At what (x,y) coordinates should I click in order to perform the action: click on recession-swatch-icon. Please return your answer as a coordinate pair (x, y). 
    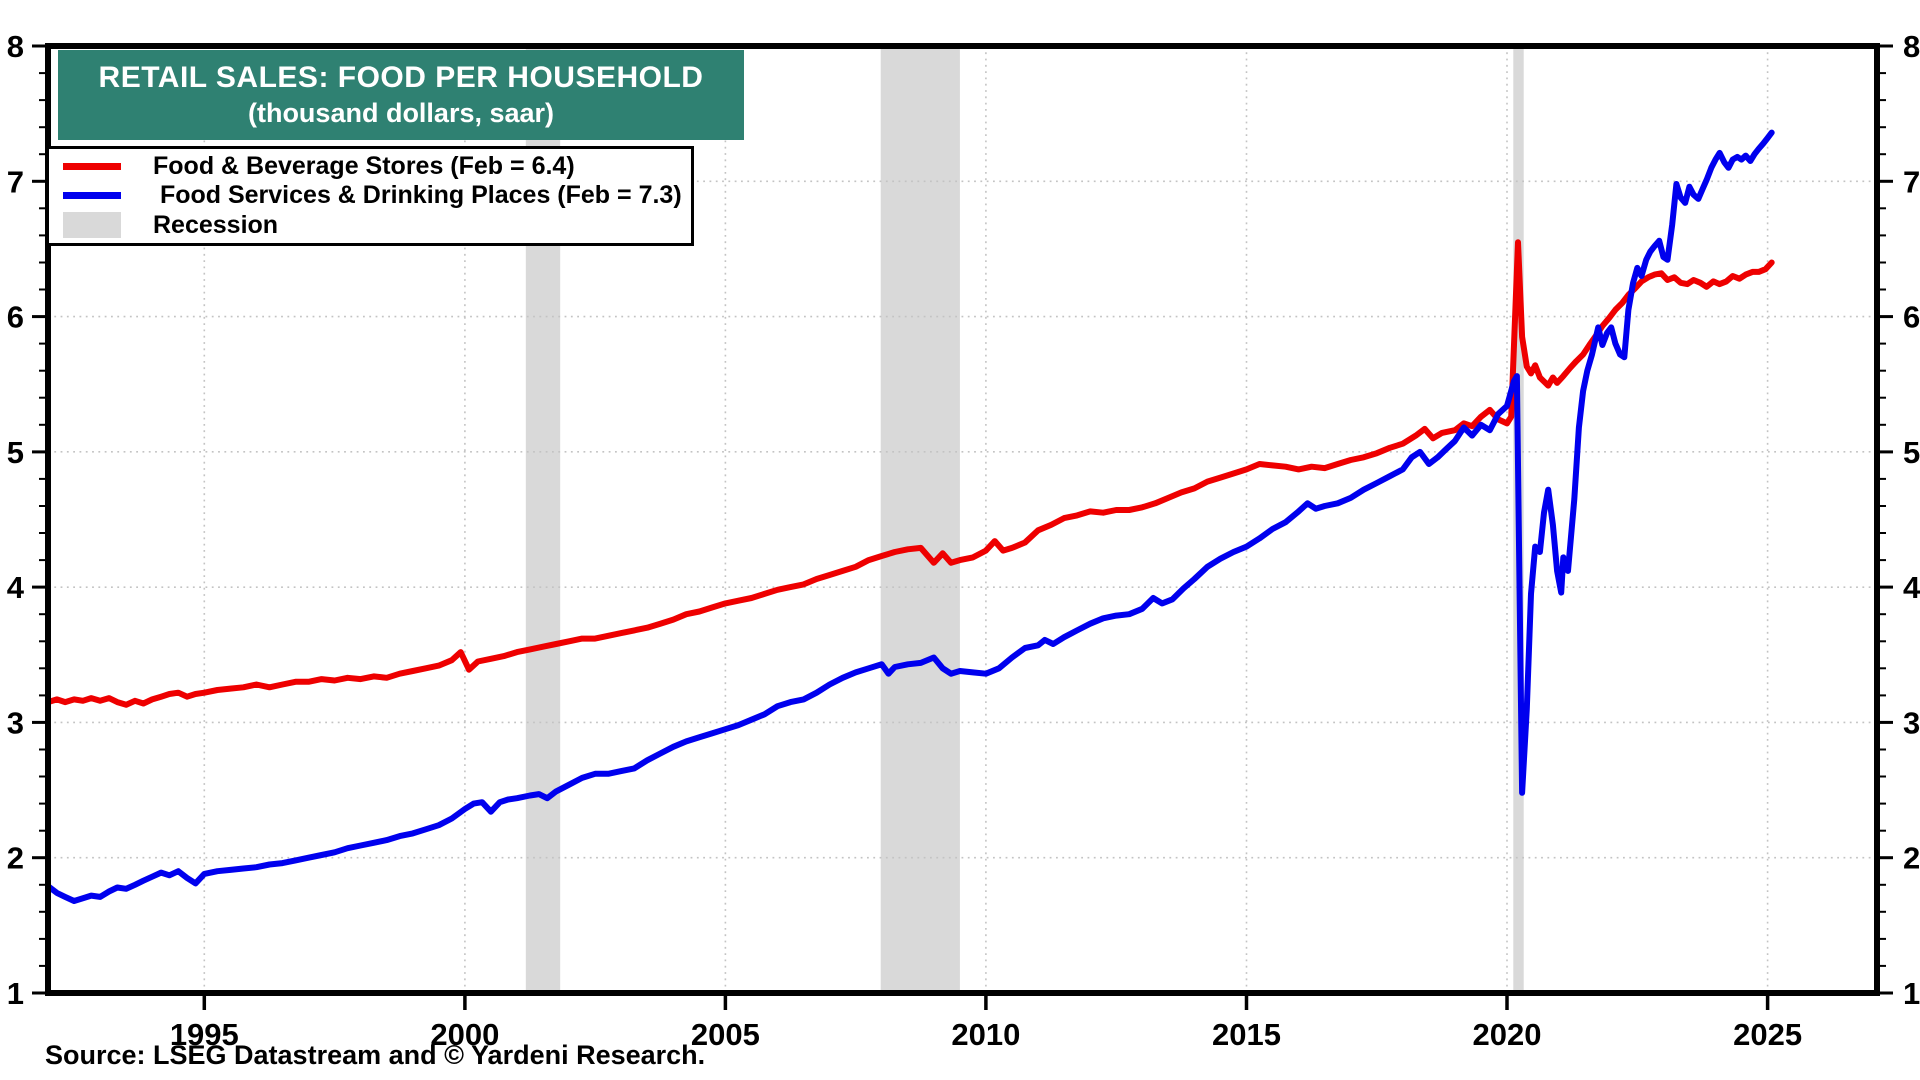
    Looking at the image, I should click on (102, 225).